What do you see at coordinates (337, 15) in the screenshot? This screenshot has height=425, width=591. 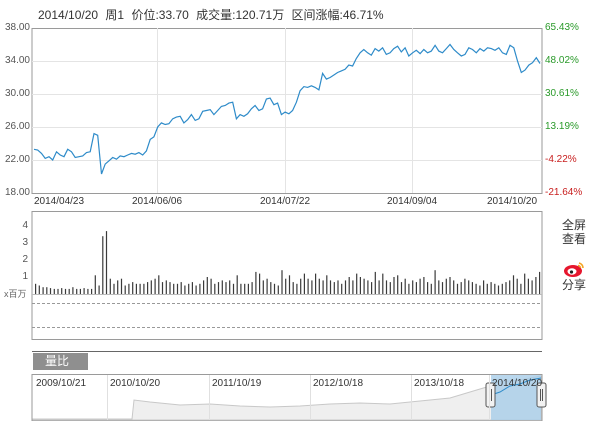 I see `header-range-change: 区间涨幅:46.71%` at bounding box center [337, 15].